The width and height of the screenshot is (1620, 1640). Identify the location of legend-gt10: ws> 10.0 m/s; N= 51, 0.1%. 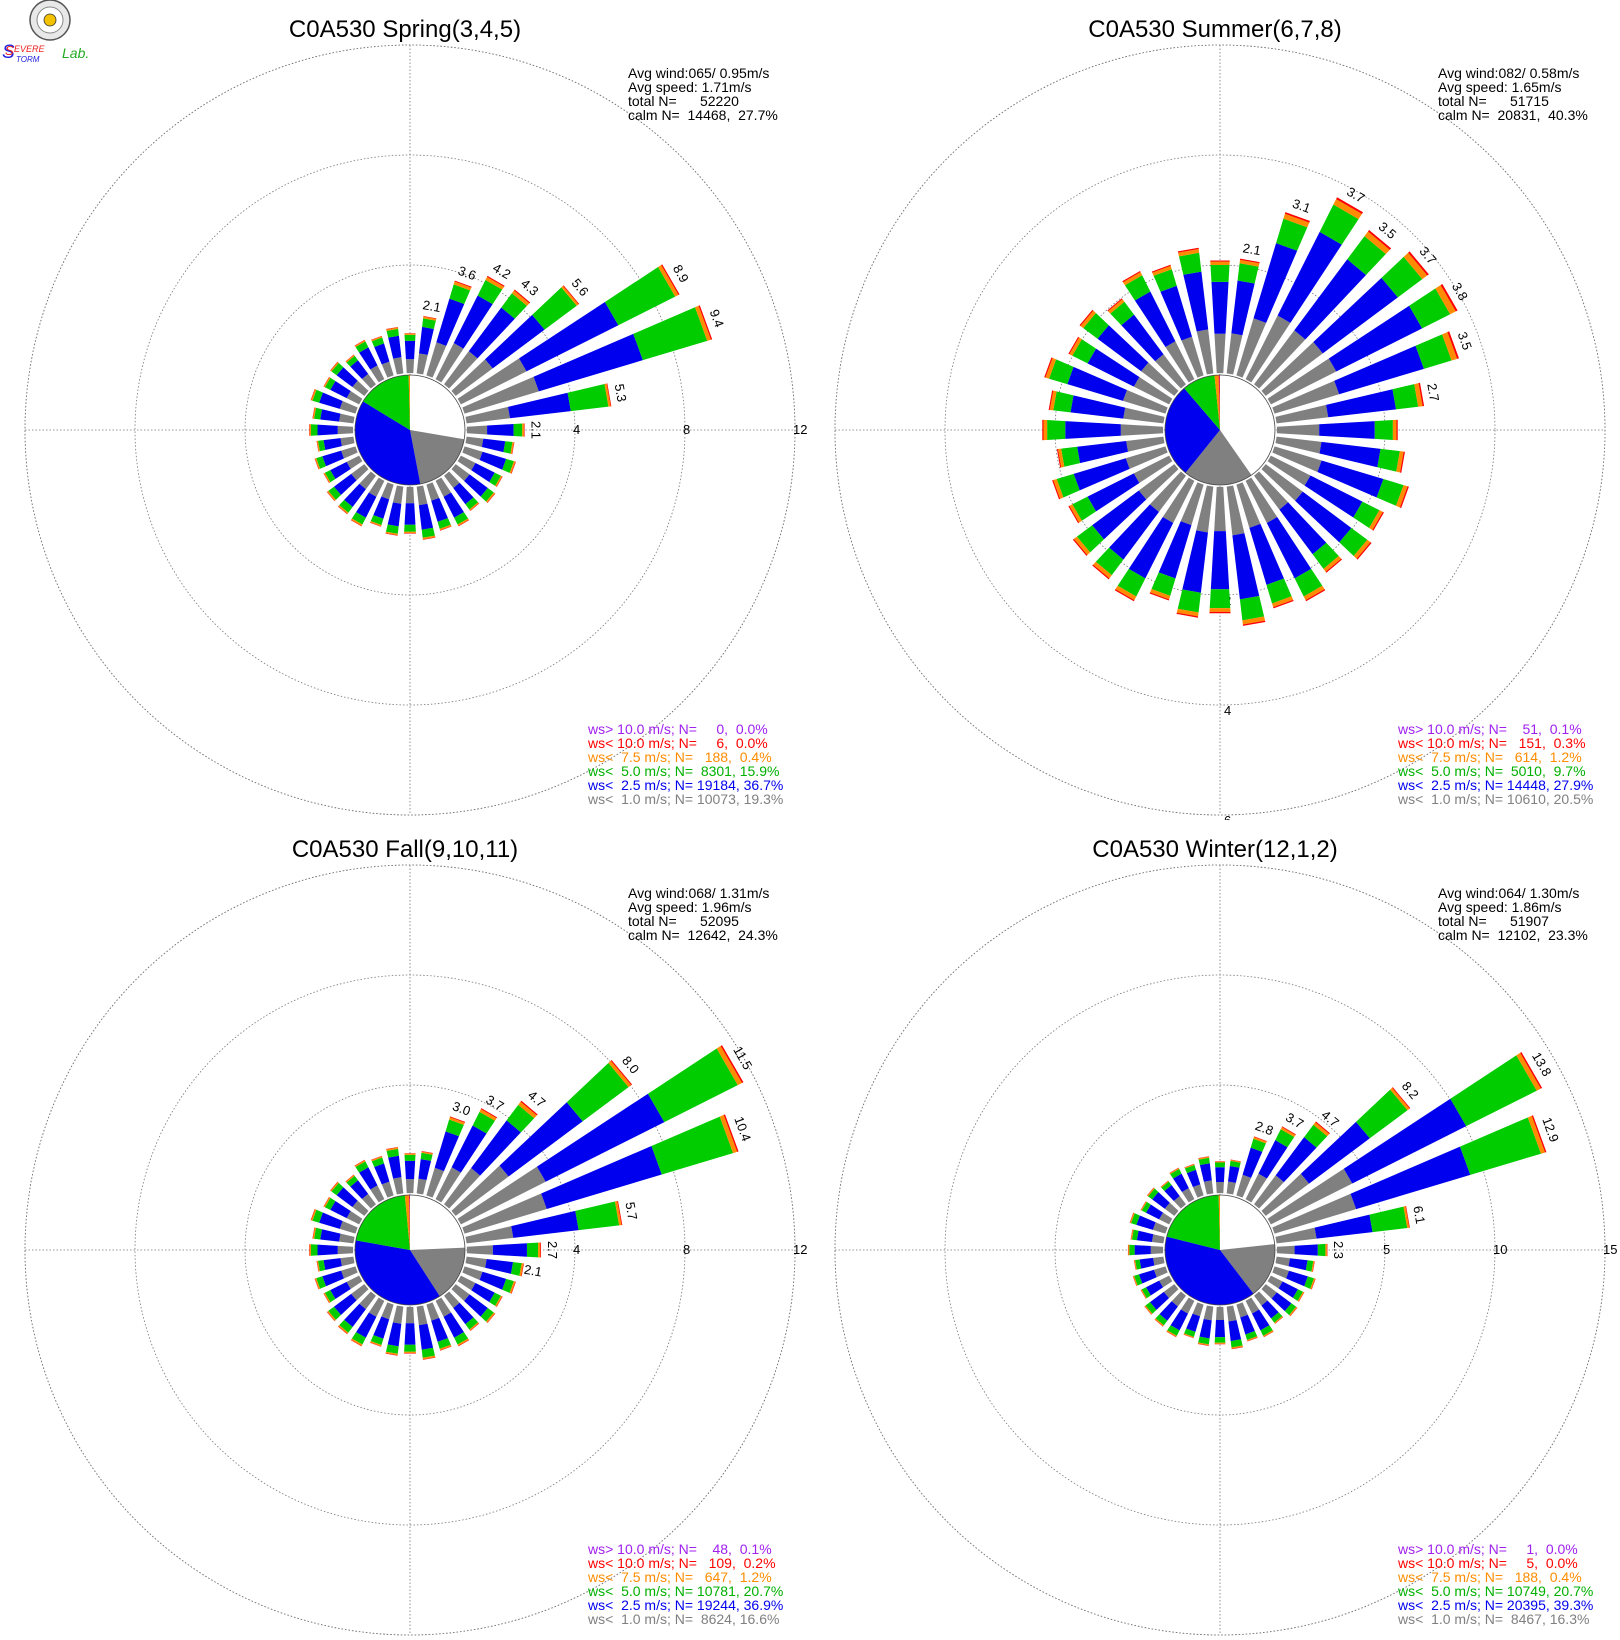
(1490, 729).